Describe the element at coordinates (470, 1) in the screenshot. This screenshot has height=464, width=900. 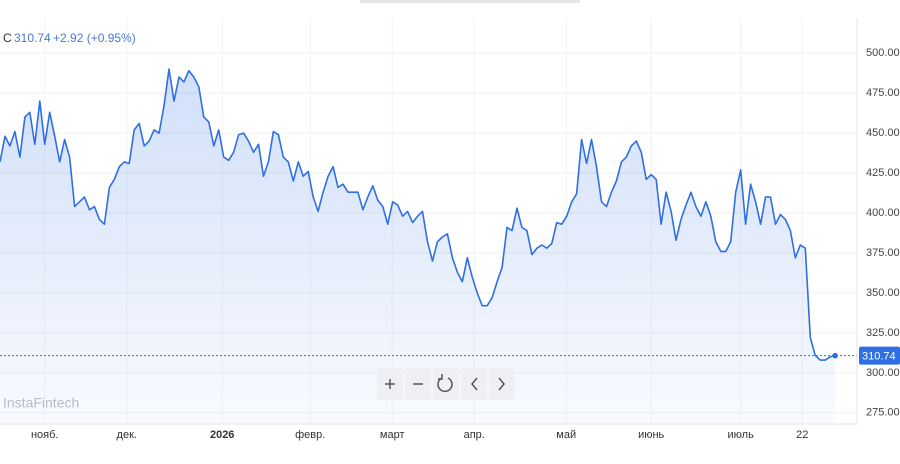
I see `top-handle` at that location.